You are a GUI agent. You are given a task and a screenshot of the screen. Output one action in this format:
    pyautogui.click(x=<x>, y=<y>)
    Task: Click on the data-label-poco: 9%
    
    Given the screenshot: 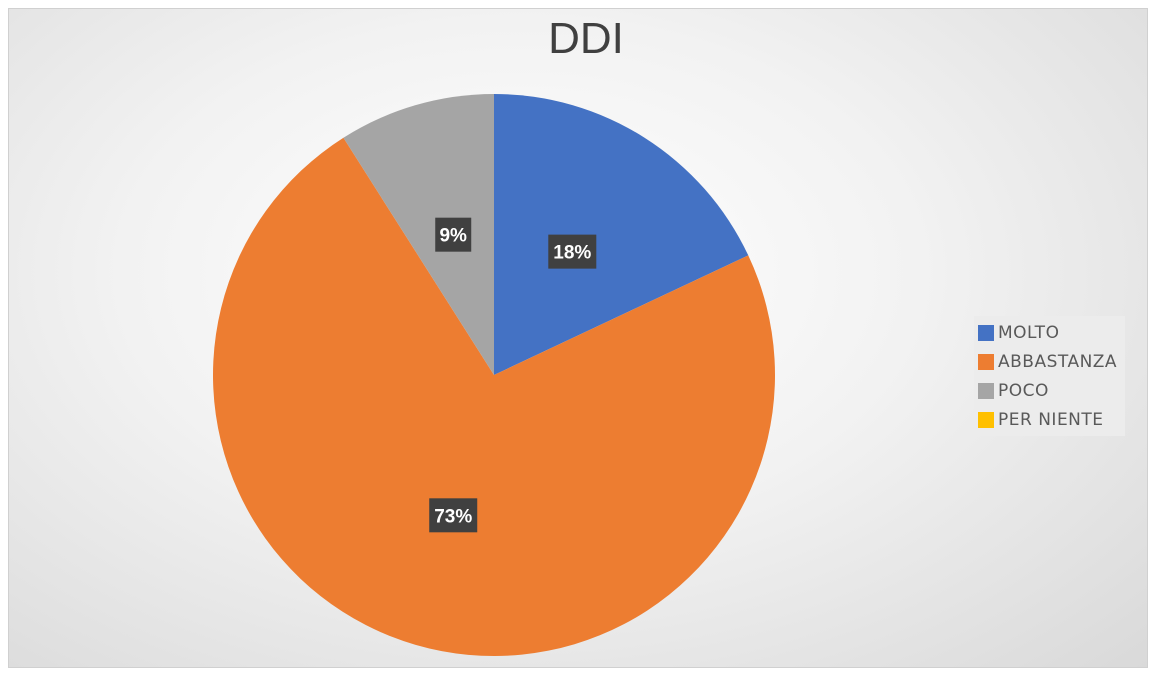 What is the action you would take?
    pyautogui.click(x=453, y=234)
    